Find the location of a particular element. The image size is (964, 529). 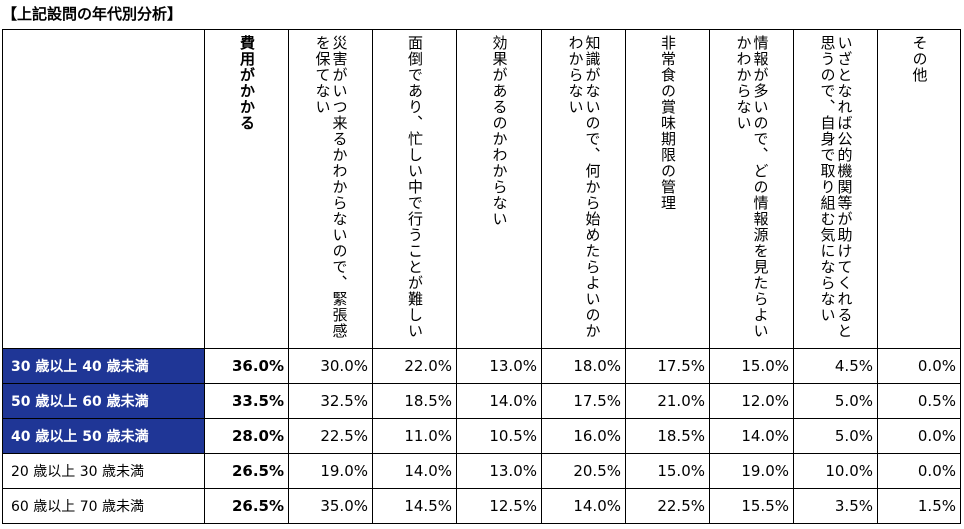

table-cell: 28.0% is located at coordinates (246, 436).